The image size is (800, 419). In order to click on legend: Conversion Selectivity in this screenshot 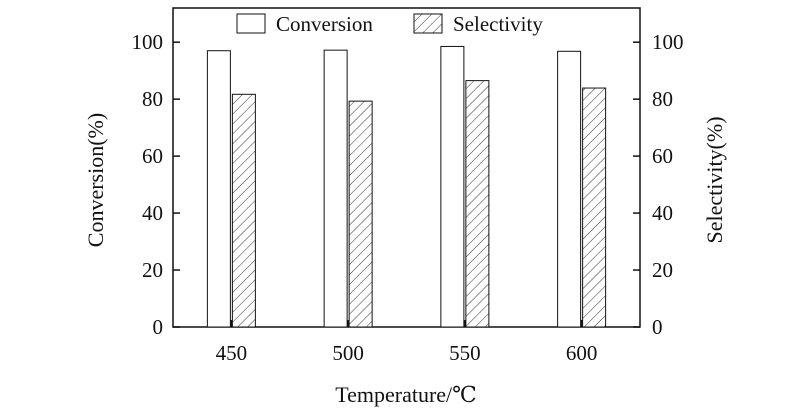, I will do `click(389, 24)`.